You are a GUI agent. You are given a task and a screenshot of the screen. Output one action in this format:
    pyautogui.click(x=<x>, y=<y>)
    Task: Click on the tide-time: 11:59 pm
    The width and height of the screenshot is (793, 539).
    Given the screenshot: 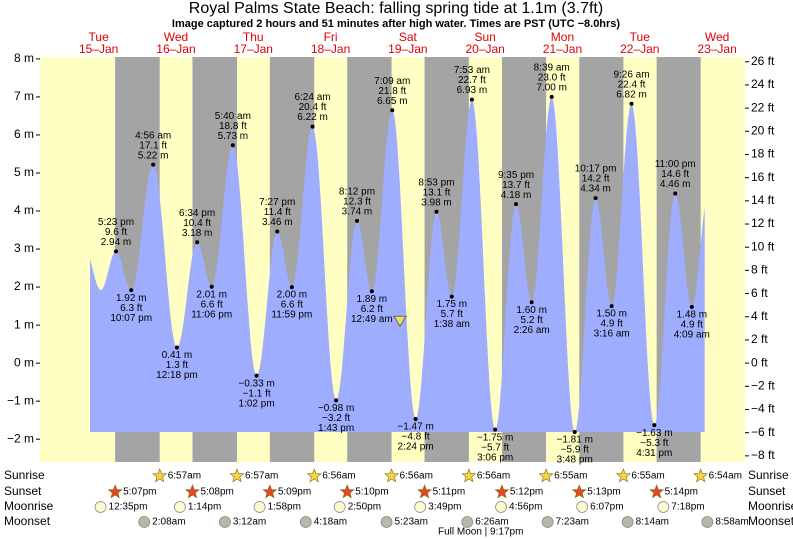 What is the action you would take?
    pyautogui.click(x=291, y=315)
    